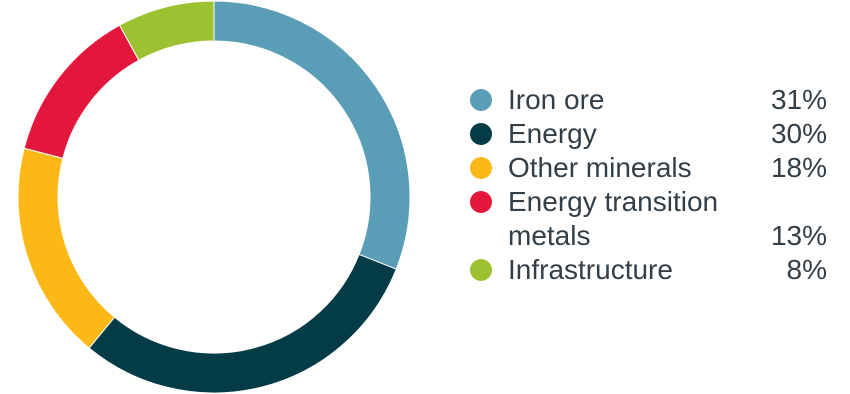  What do you see at coordinates (481, 202) in the screenshot?
I see `legend-swatch-energy-transition-metals` at bounding box center [481, 202].